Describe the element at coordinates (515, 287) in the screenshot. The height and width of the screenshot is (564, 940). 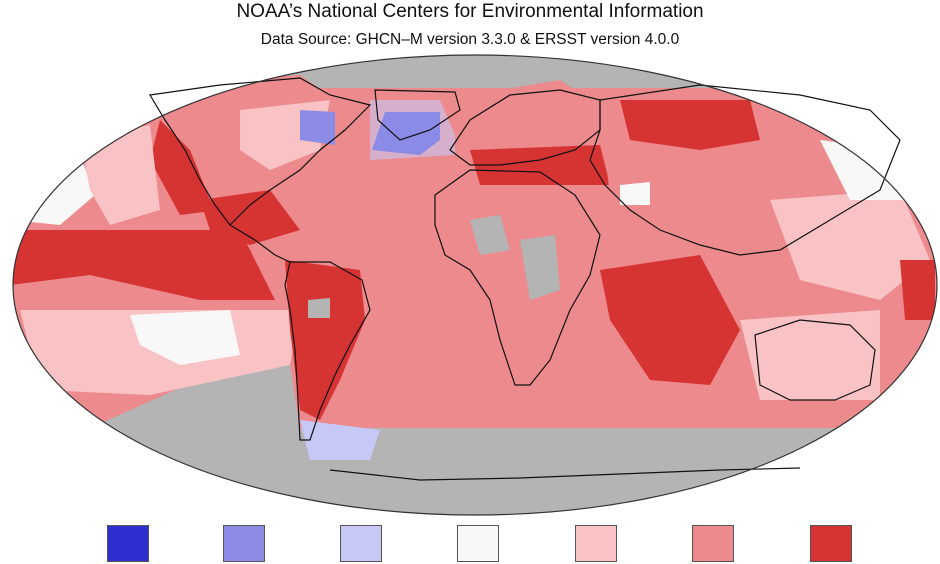
I see `africa-warmer` at that location.